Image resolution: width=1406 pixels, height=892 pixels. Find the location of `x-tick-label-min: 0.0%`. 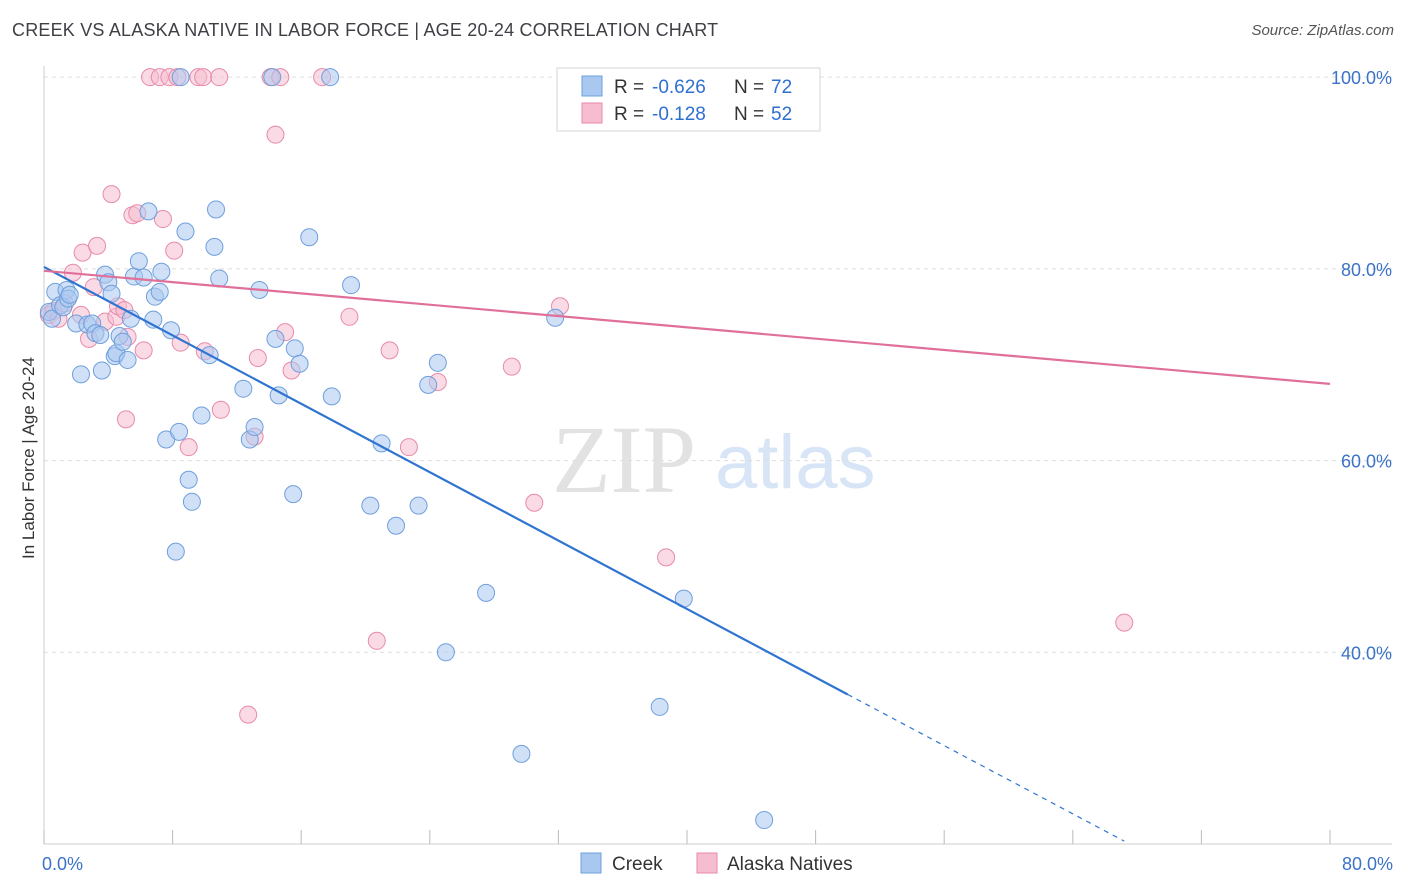

x-tick-label-min: 0.0% is located at coordinates (62, 864).